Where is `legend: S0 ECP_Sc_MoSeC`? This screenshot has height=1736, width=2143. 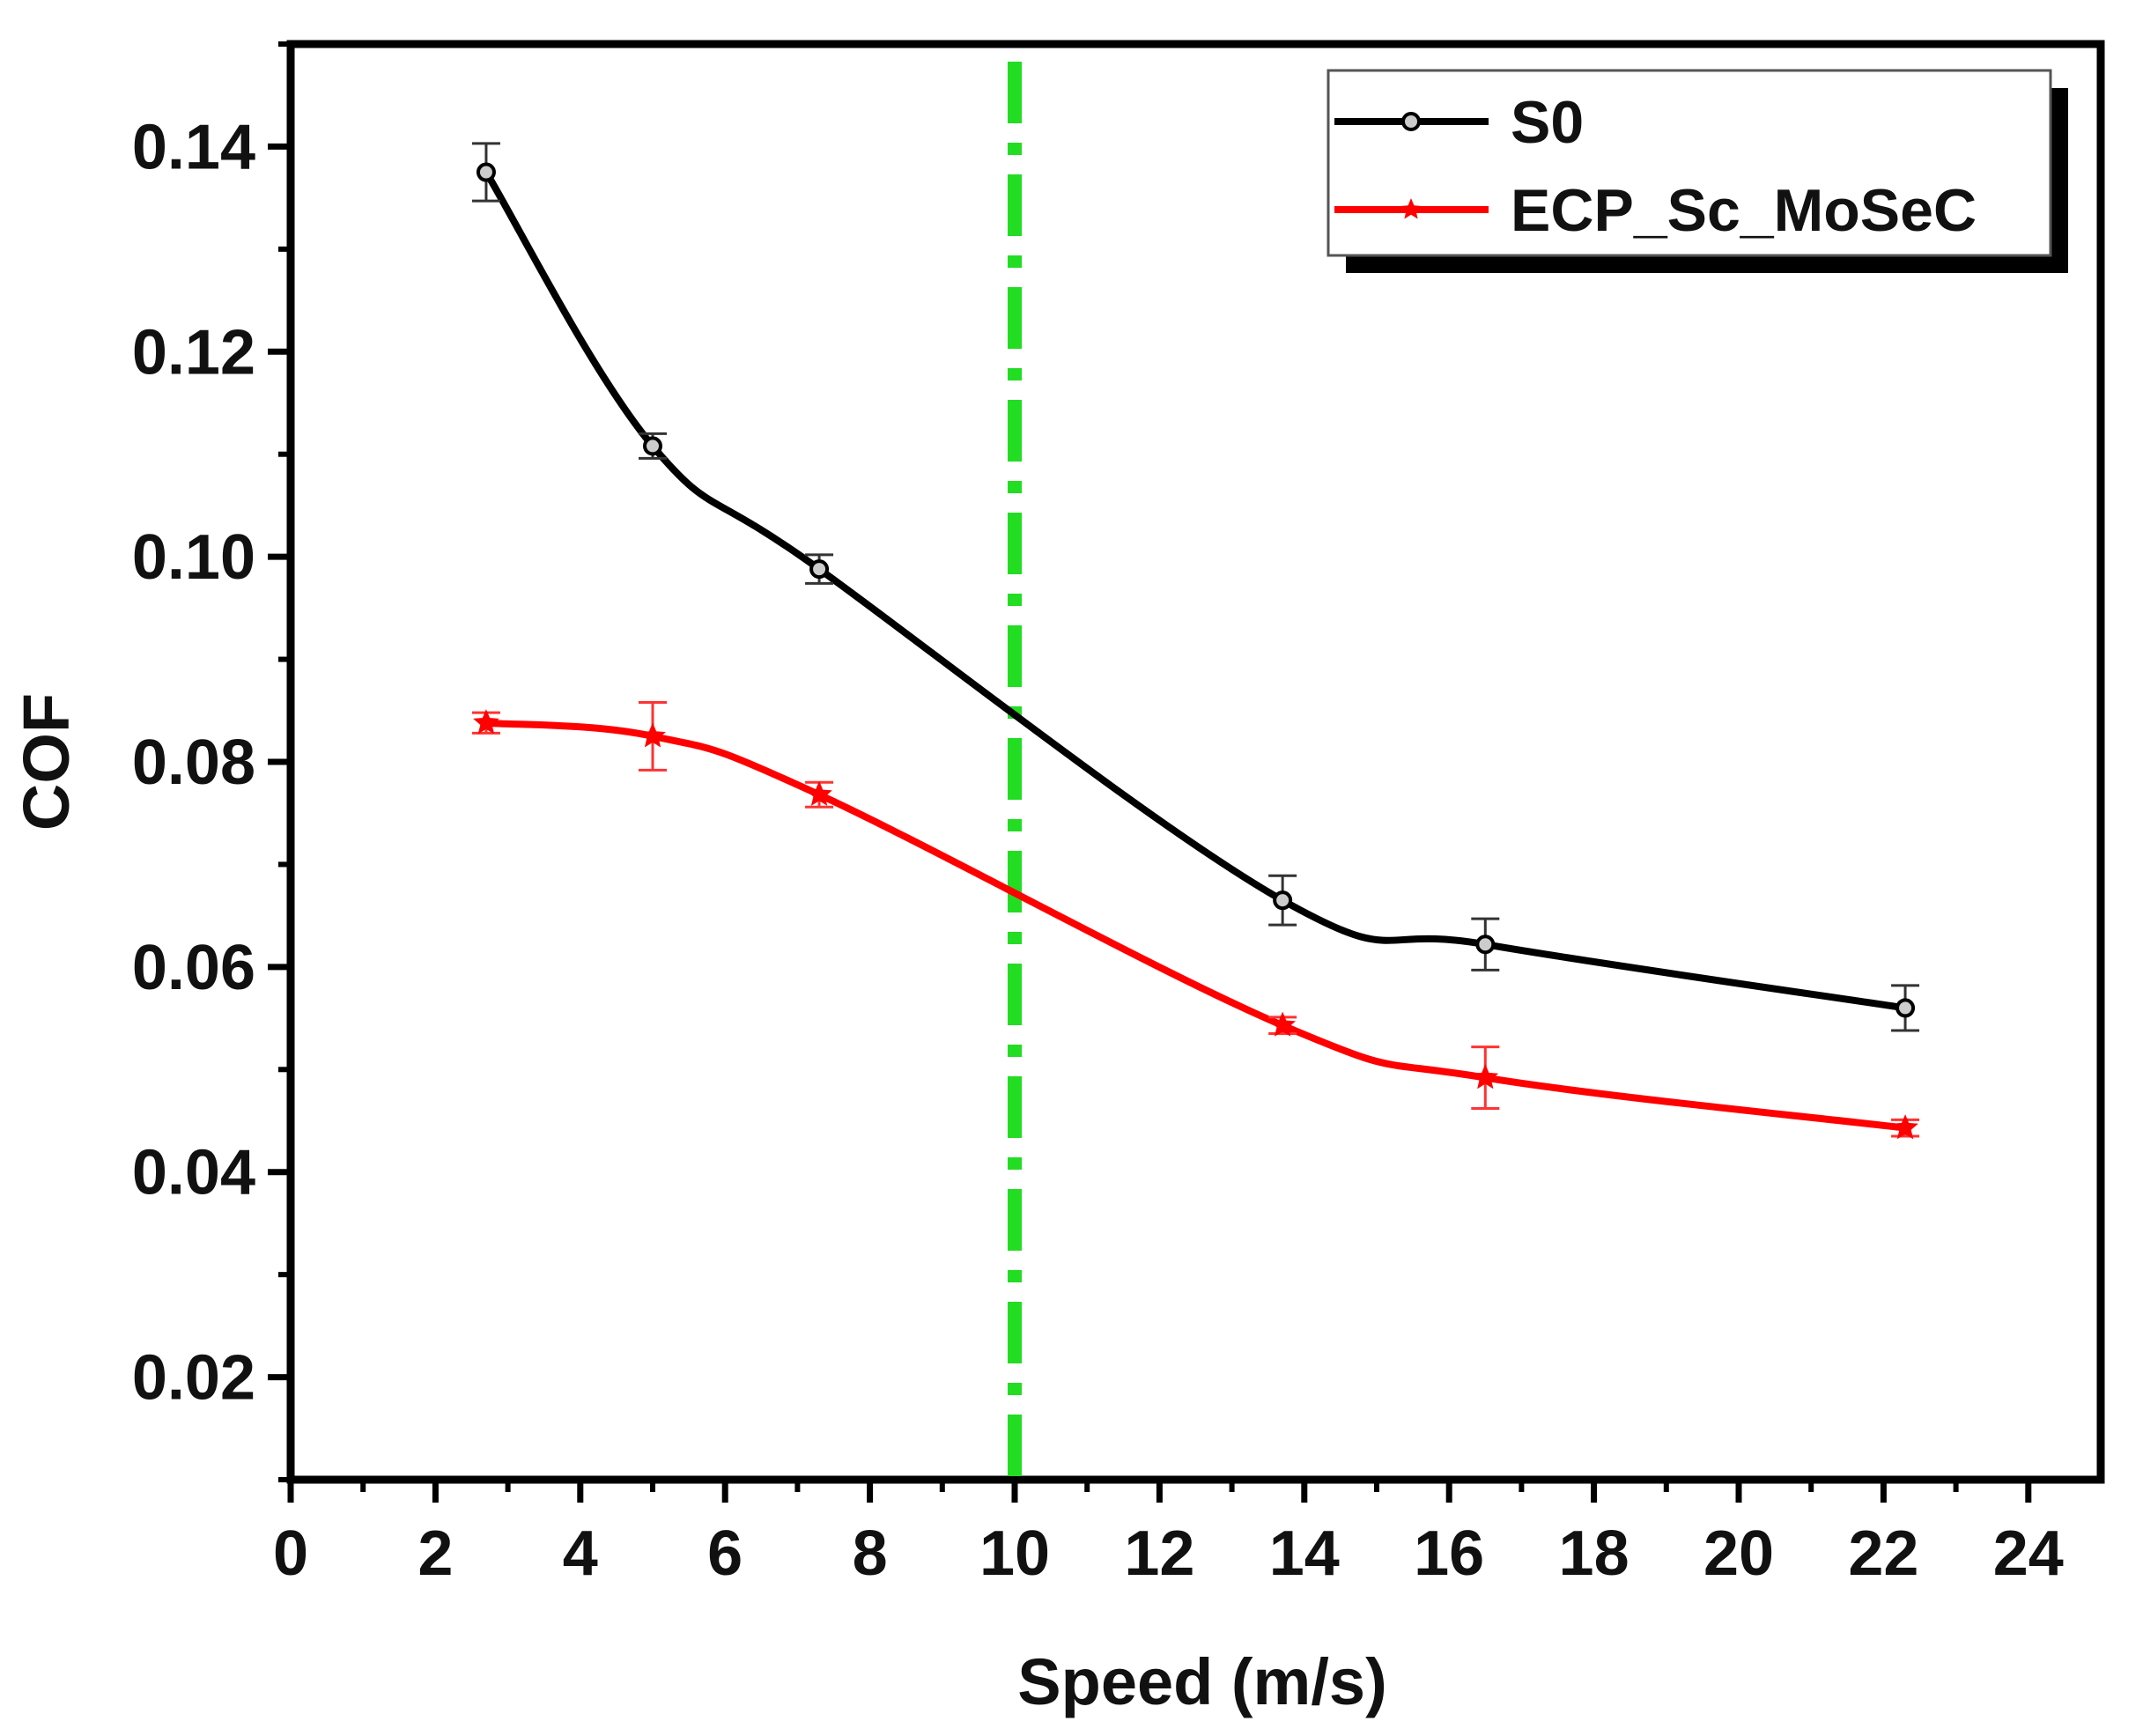 legend: S0 ECP_Sc_MoSeC is located at coordinates (1697, 171).